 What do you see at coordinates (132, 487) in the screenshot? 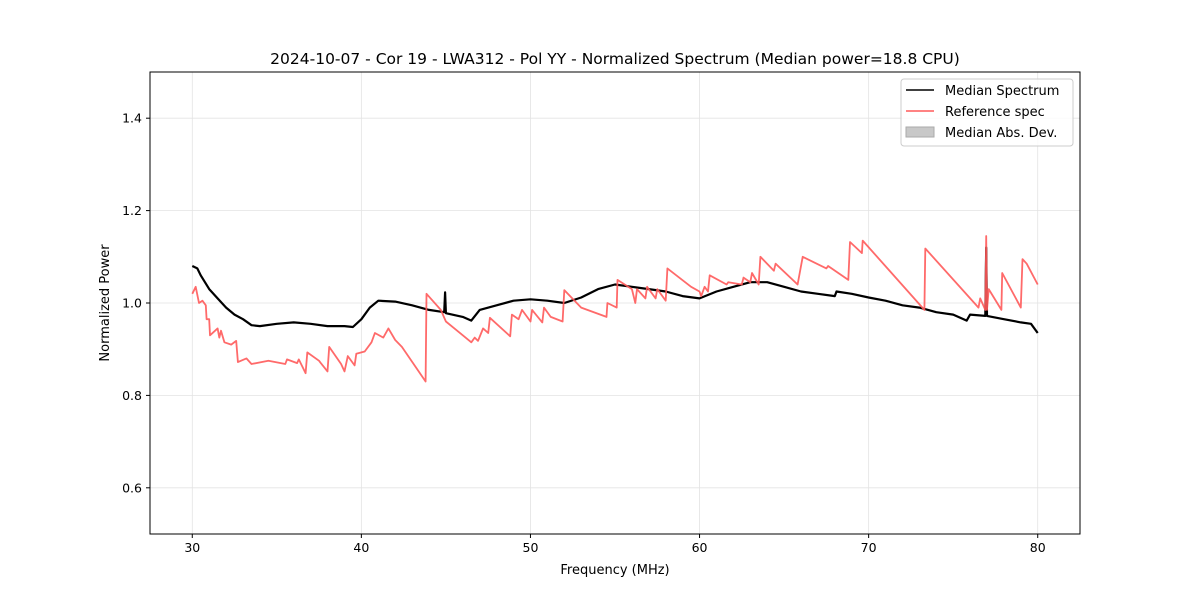
I see `y-tick-label: 0.6` at bounding box center [132, 487].